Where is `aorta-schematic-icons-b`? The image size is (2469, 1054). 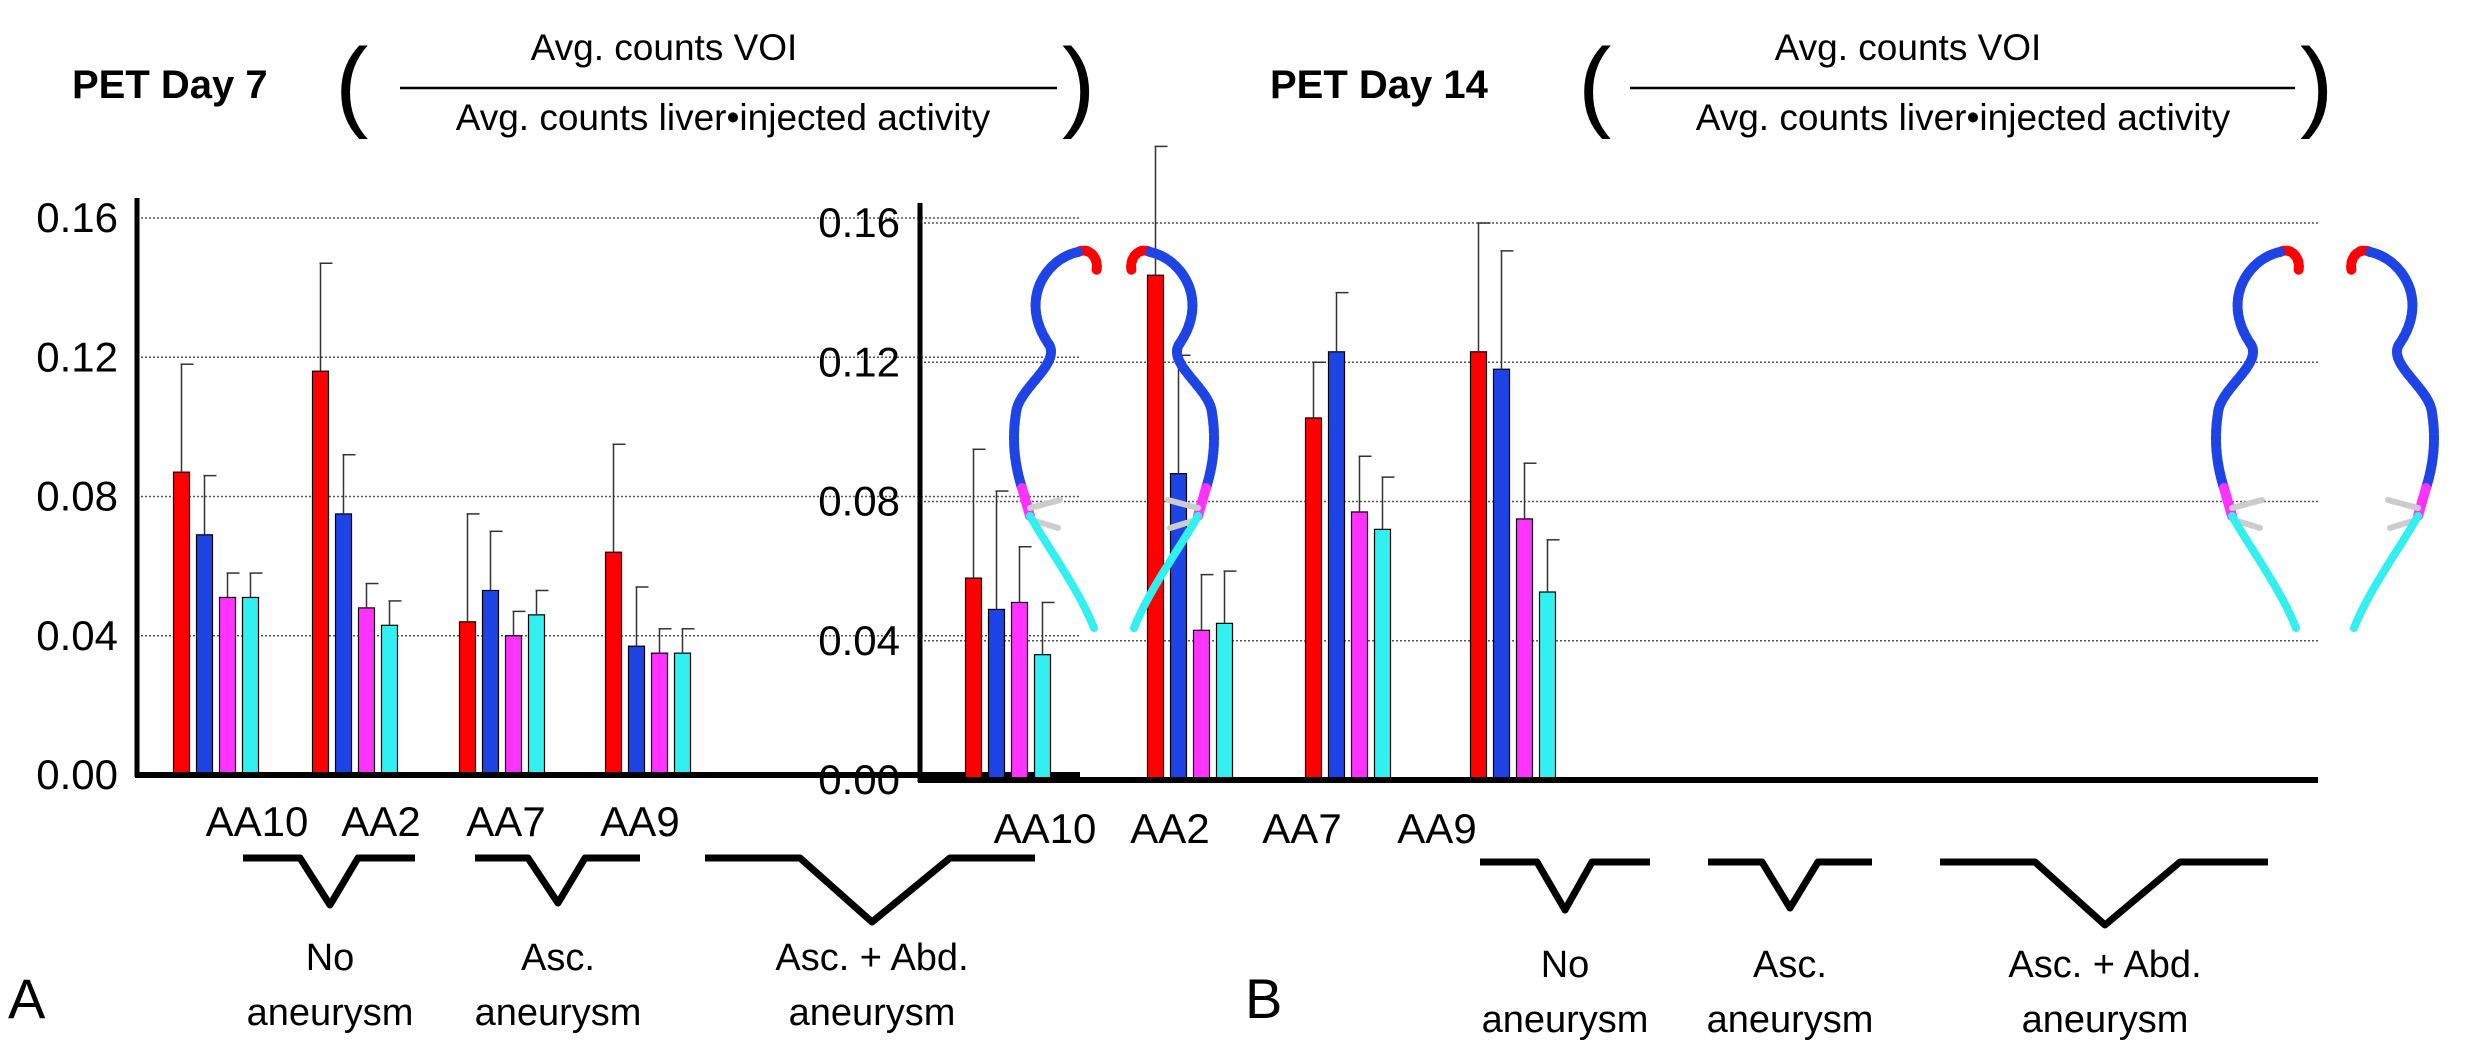
aorta-schematic-icons-b is located at coordinates (2325, 438).